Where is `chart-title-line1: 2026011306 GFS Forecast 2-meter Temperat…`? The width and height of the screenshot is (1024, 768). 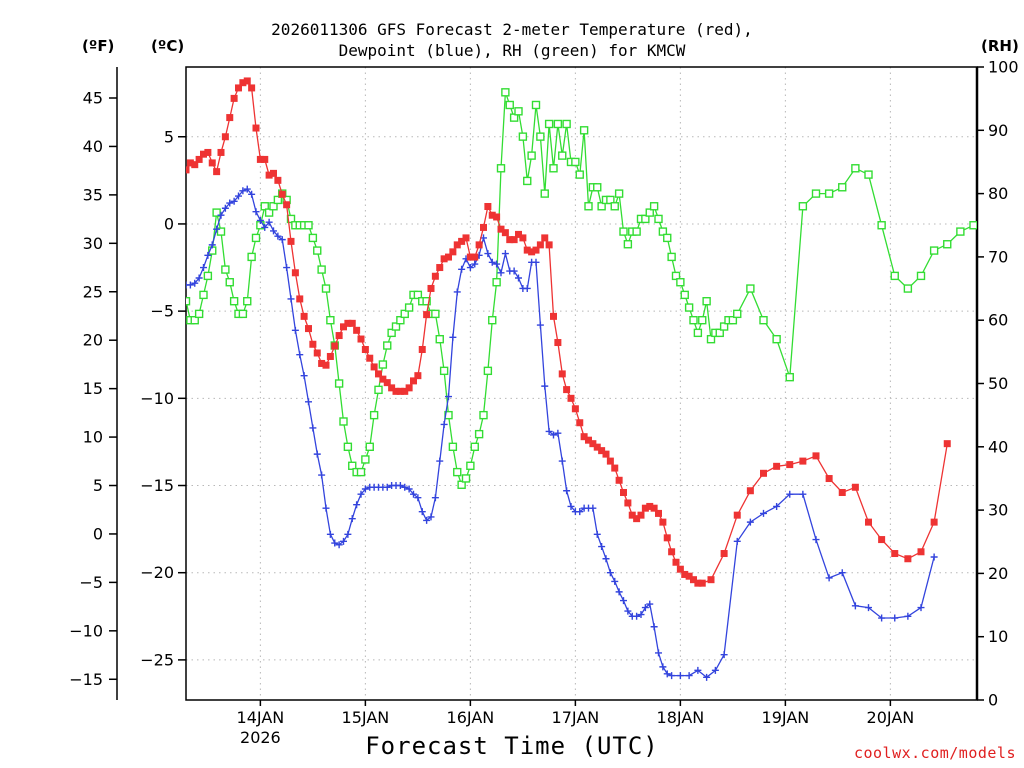
chart-title-line1: 2026011306 GFS Forecast 2-meter Temperat… is located at coordinates (512, 29).